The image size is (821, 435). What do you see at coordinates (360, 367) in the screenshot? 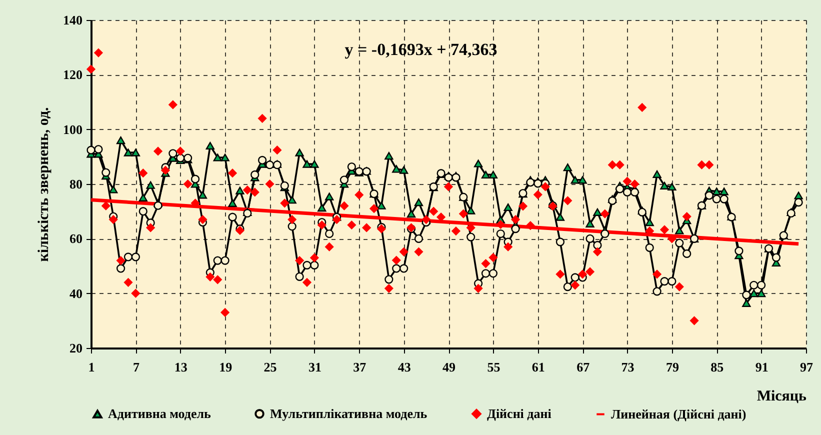
I see `x-tick-label: 37` at bounding box center [360, 367].